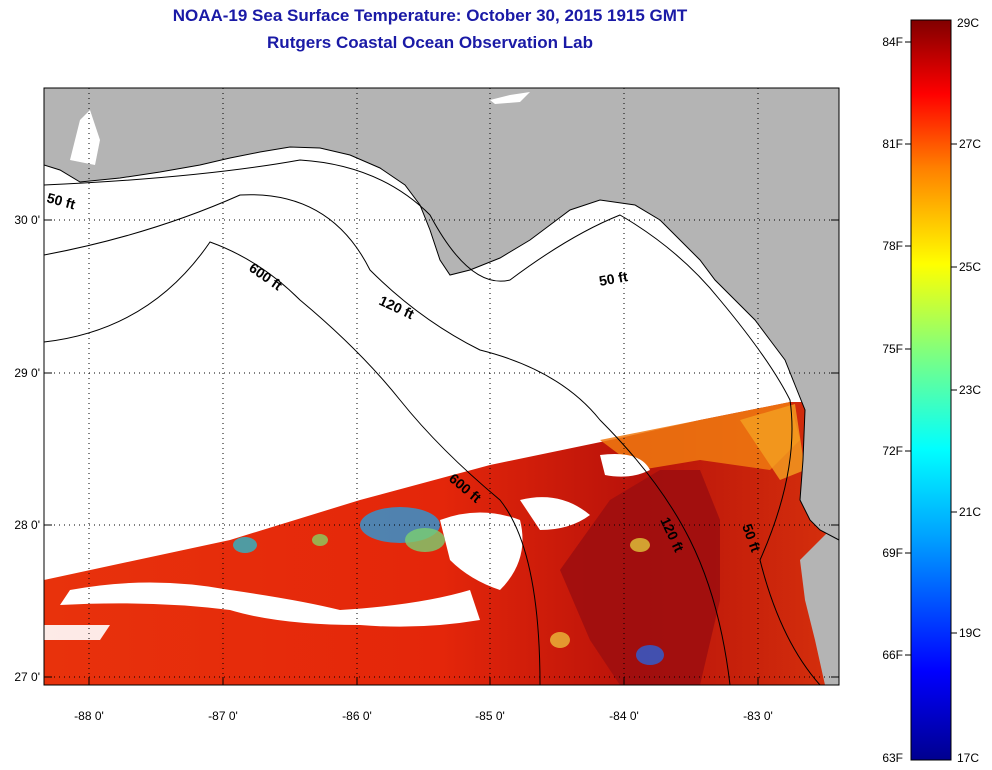  What do you see at coordinates (968, 758) in the screenshot?
I see `cb-c-17: 17C` at bounding box center [968, 758].